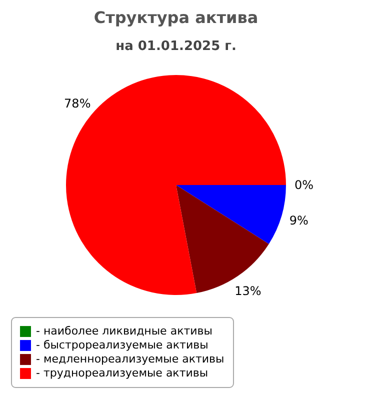 The image size is (370, 400). Describe the element at coordinates (298, 221) in the screenshot. I see `data-label: 9%` at that location.